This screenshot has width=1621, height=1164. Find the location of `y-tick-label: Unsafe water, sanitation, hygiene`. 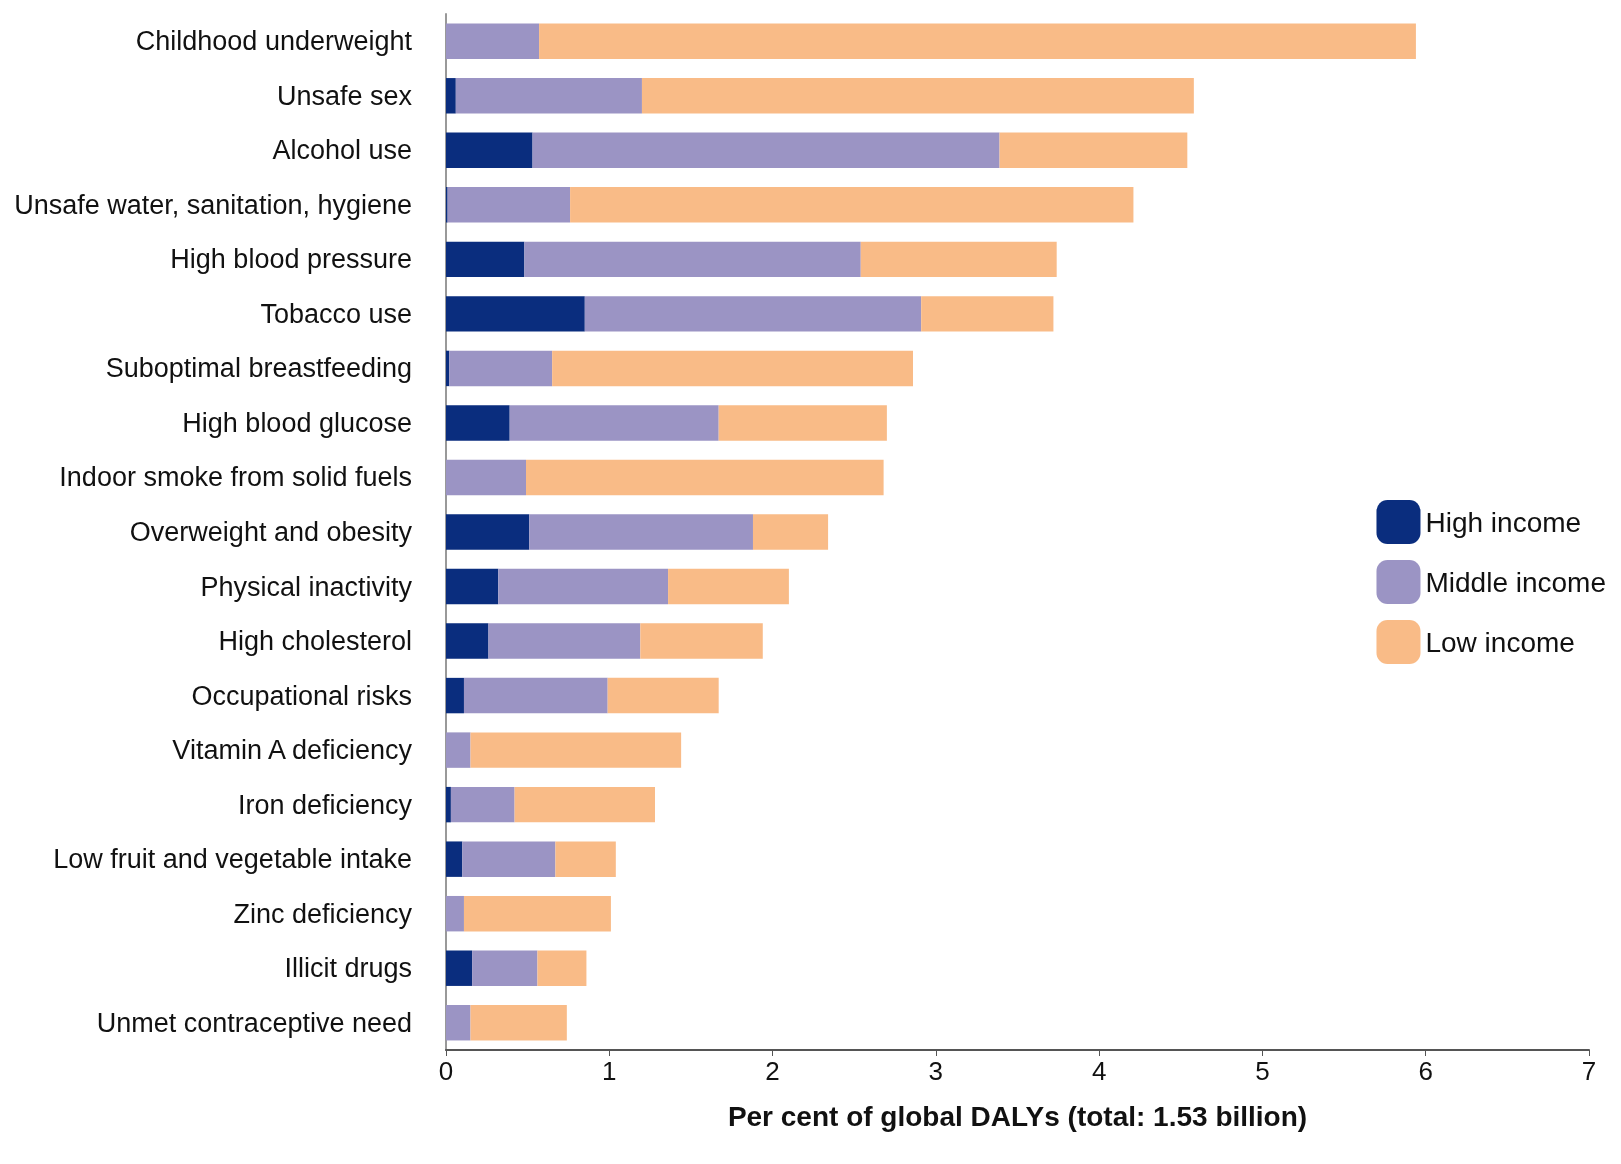

y-tick-label: Unsafe water, sanitation, hygiene is located at coordinates (213, 204).